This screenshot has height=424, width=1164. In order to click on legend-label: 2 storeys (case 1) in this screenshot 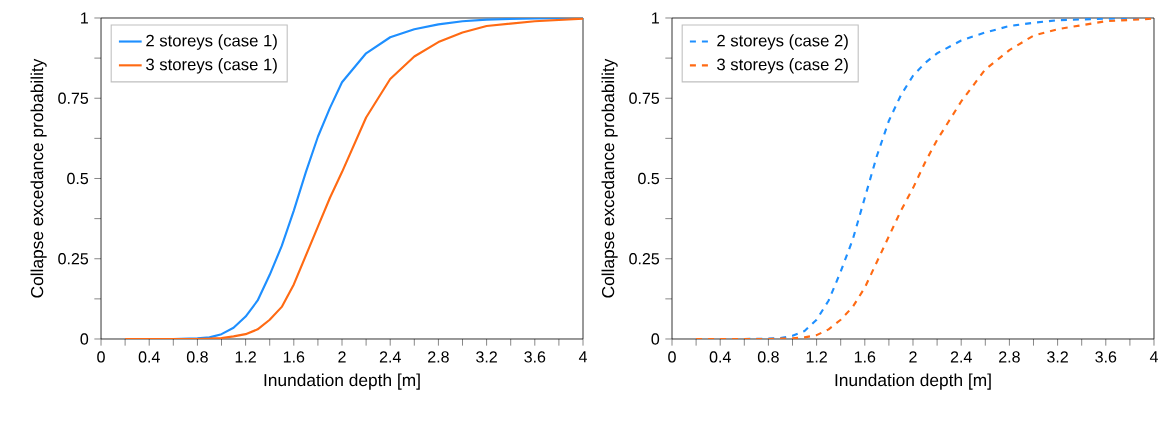, I will do `click(211, 42)`.